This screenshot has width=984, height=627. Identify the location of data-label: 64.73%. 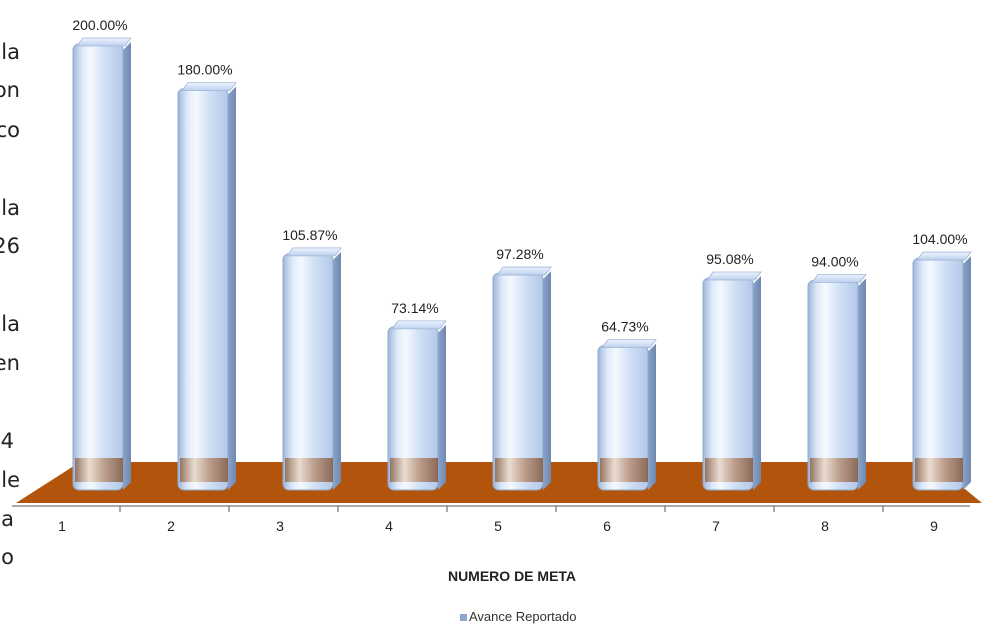
(624, 327).